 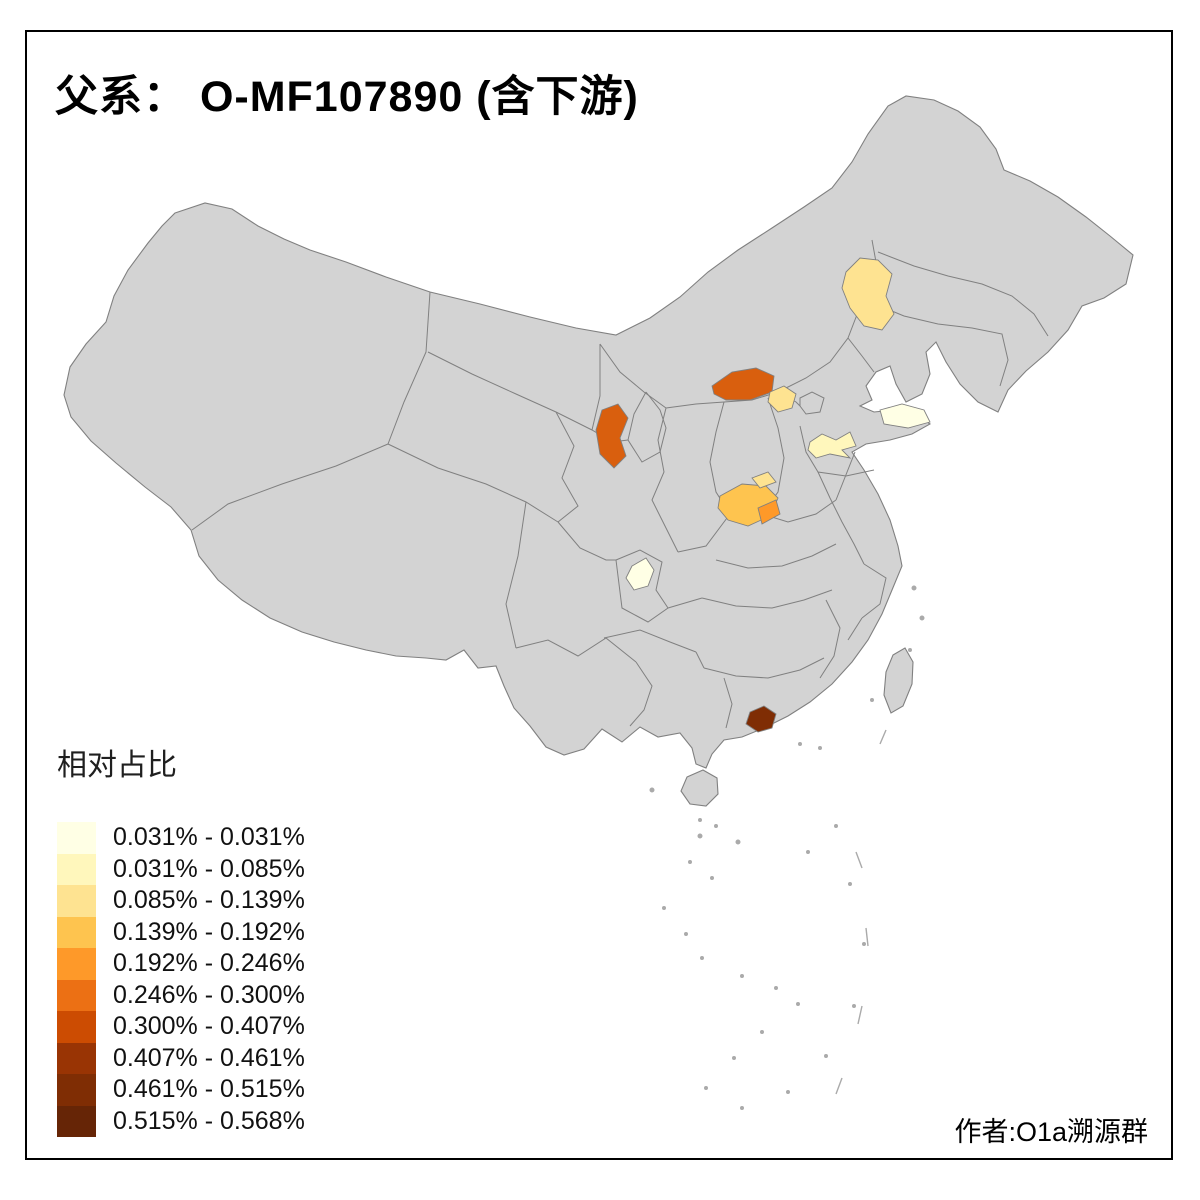 What do you see at coordinates (209, 994) in the screenshot?
I see `legend-label: 0.246% - 0.300%` at bounding box center [209, 994].